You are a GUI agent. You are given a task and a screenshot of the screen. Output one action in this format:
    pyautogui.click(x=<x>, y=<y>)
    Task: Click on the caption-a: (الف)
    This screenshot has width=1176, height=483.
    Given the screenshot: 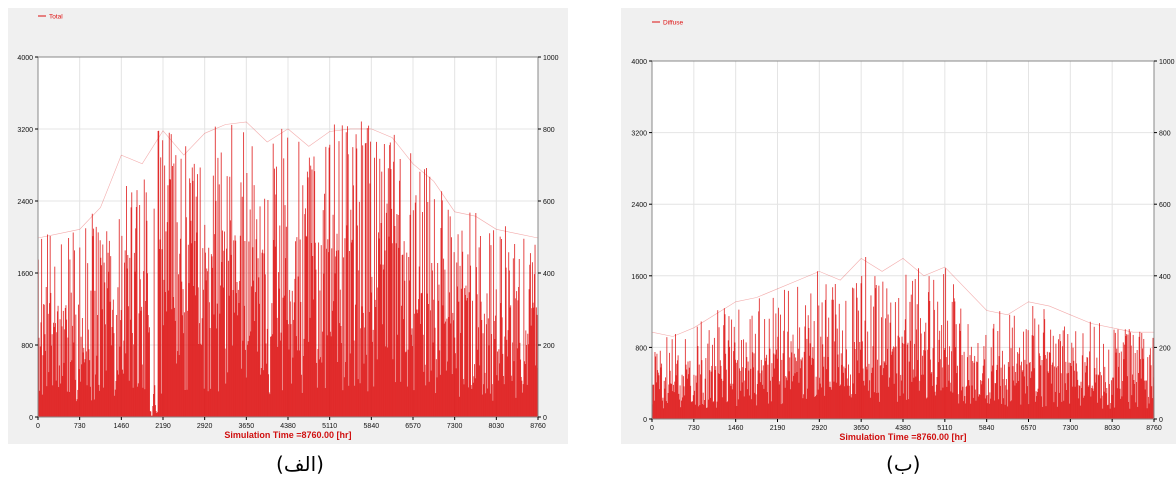 What is the action you would take?
    pyautogui.click(x=300, y=464)
    